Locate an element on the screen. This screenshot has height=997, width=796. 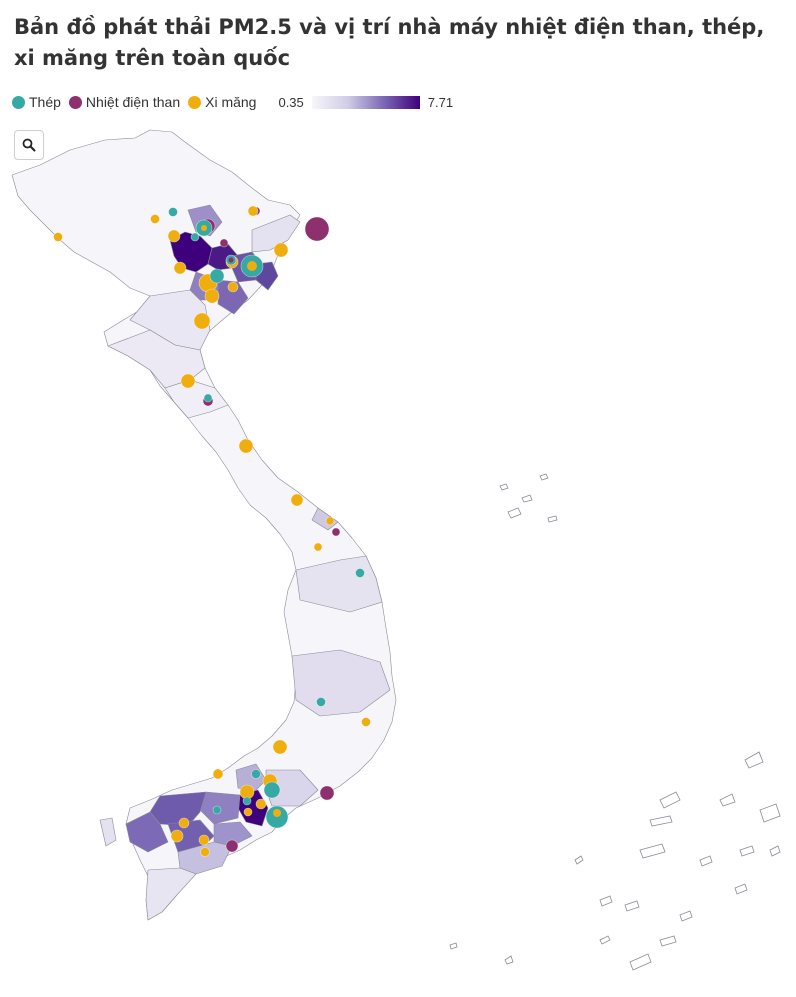
color-scale-min: 0.35 is located at coordinates (291, 102).